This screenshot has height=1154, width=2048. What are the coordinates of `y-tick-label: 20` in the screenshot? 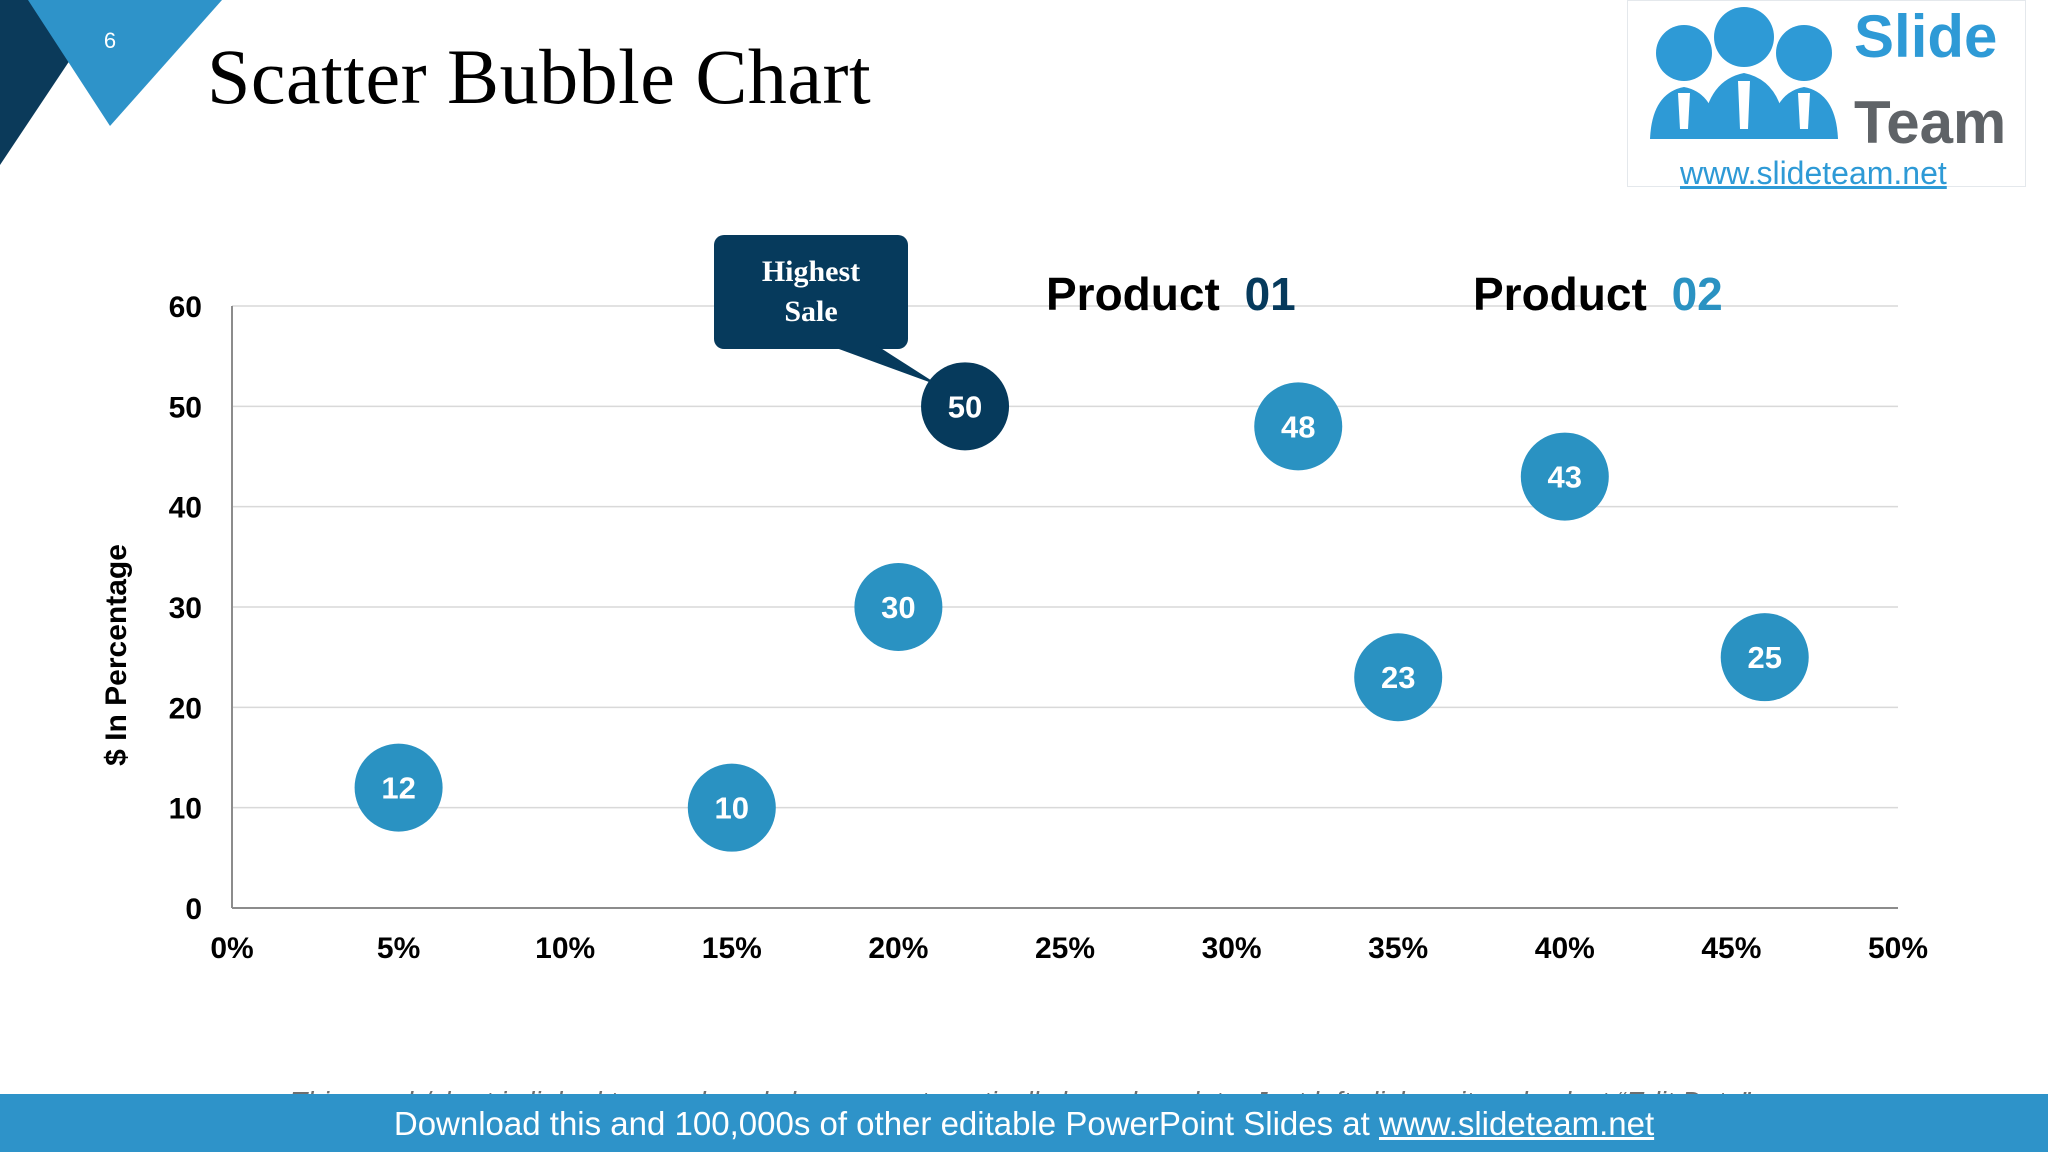 It's located at (185, 708).